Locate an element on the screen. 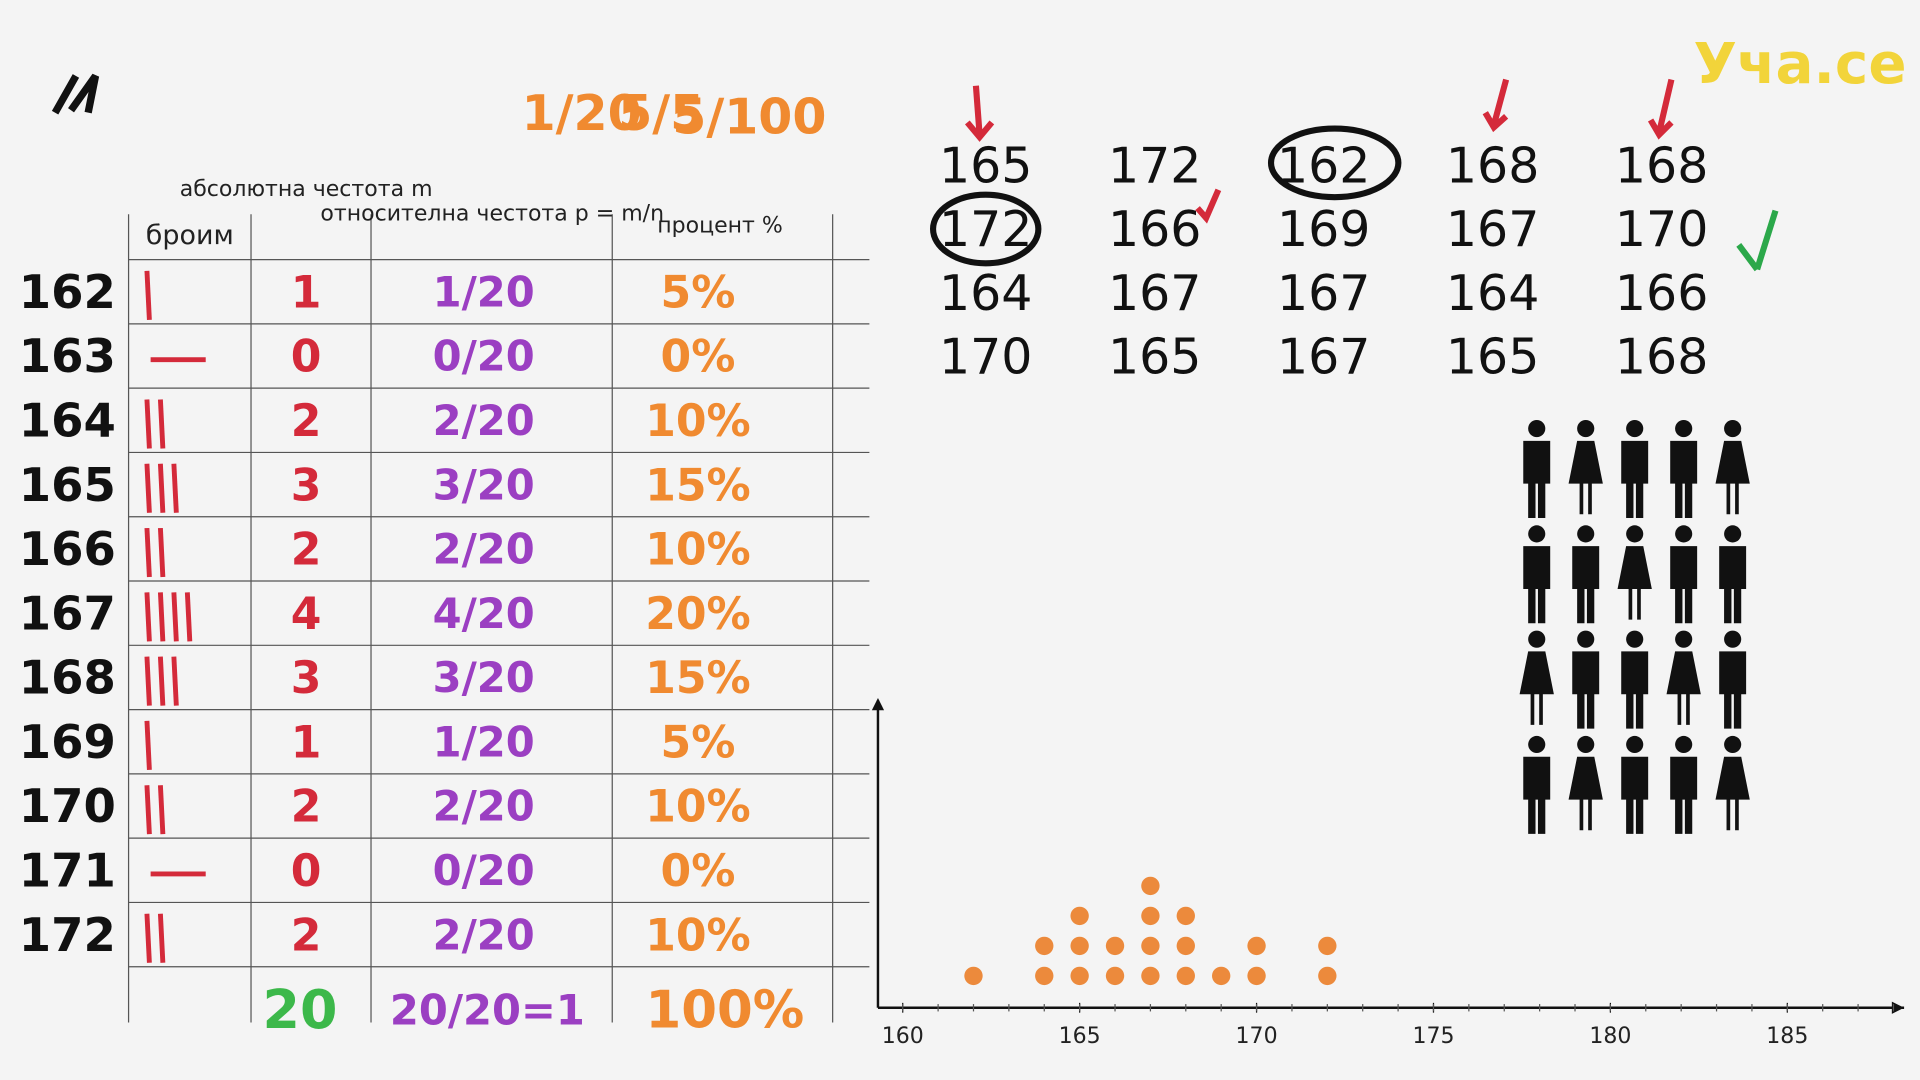 This screenshot has height=1080, width=1920. row-label: 169 is located at coordinates (67, 742).